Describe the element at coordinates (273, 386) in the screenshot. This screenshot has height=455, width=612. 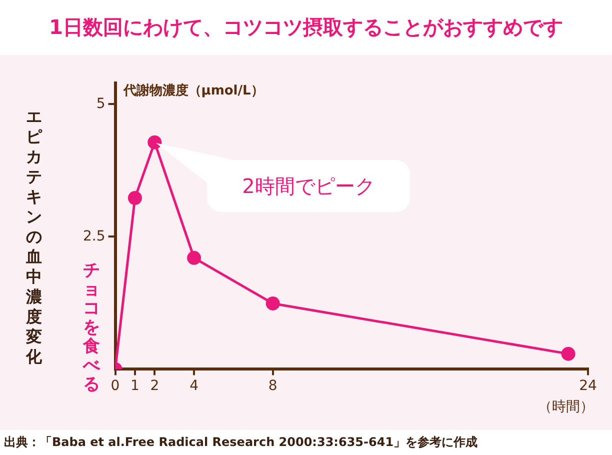
I see `x-tick-label: 8` at that location.